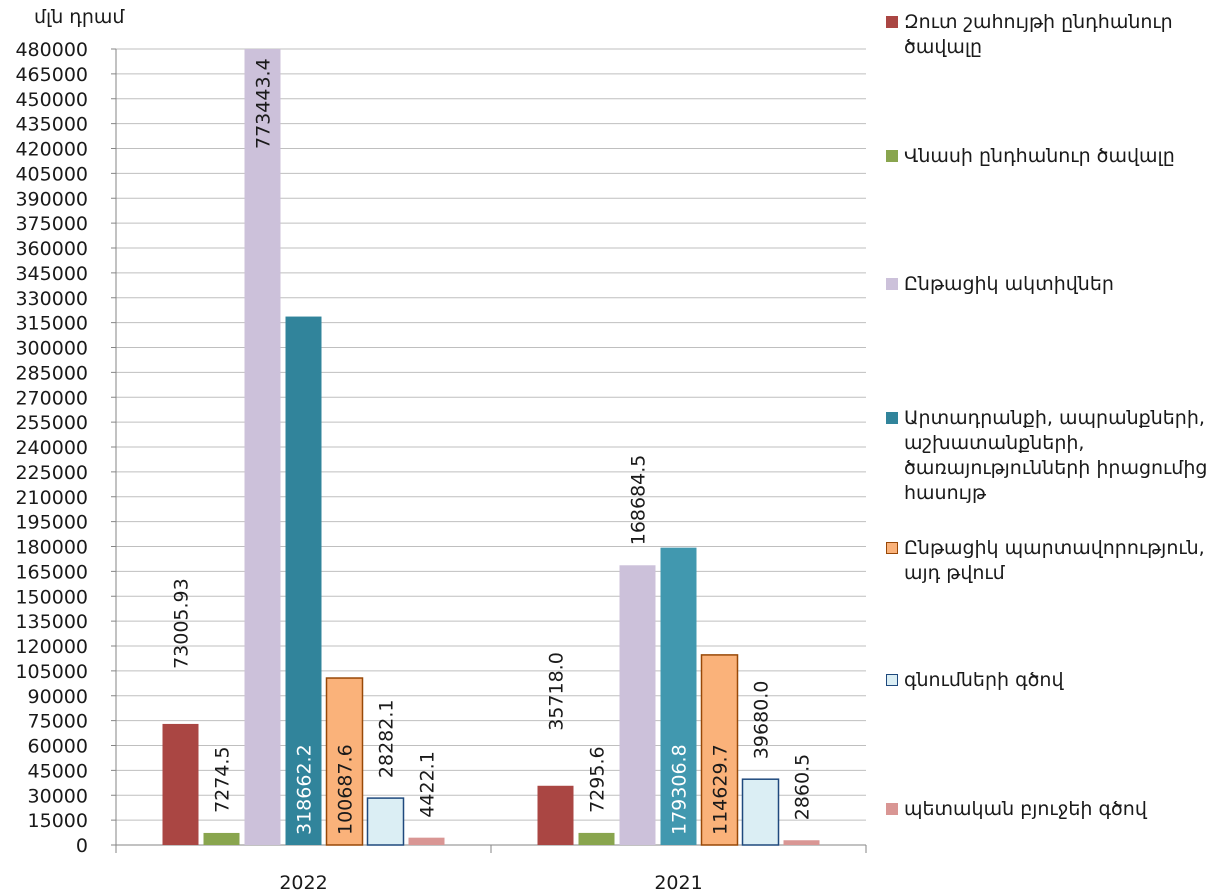  What do you see at coordinates (51, 398) in the screenshot?
I see `y-tick-label: 270000` at bounding box center [51, 398].